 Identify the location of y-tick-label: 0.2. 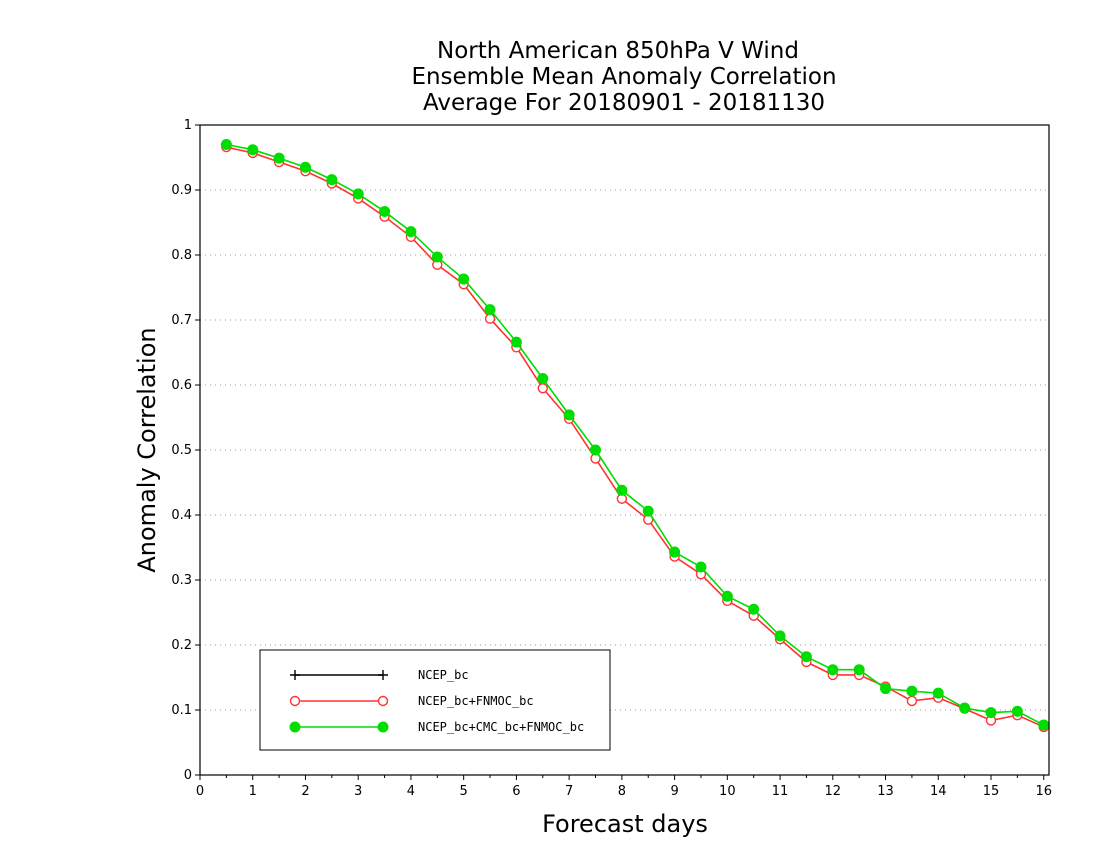
(181, 645).